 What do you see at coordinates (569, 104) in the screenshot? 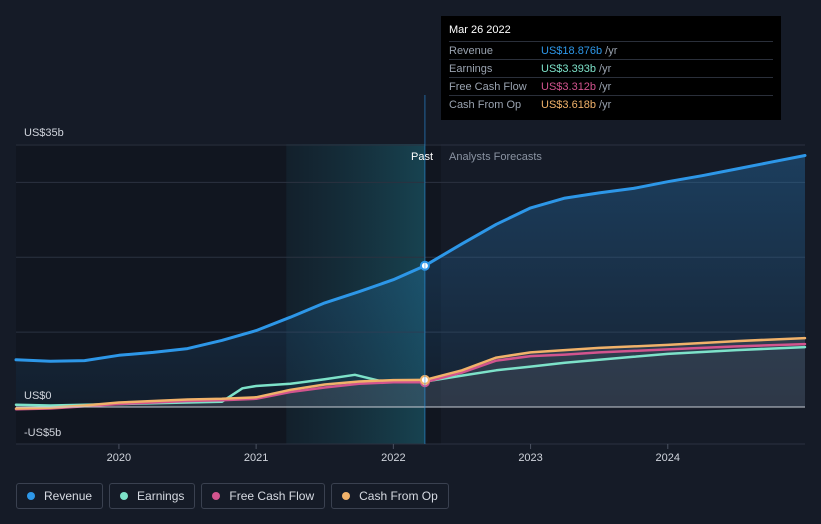
I see `tooltip-value: US$3.618b` at bounding box center [569, 104].